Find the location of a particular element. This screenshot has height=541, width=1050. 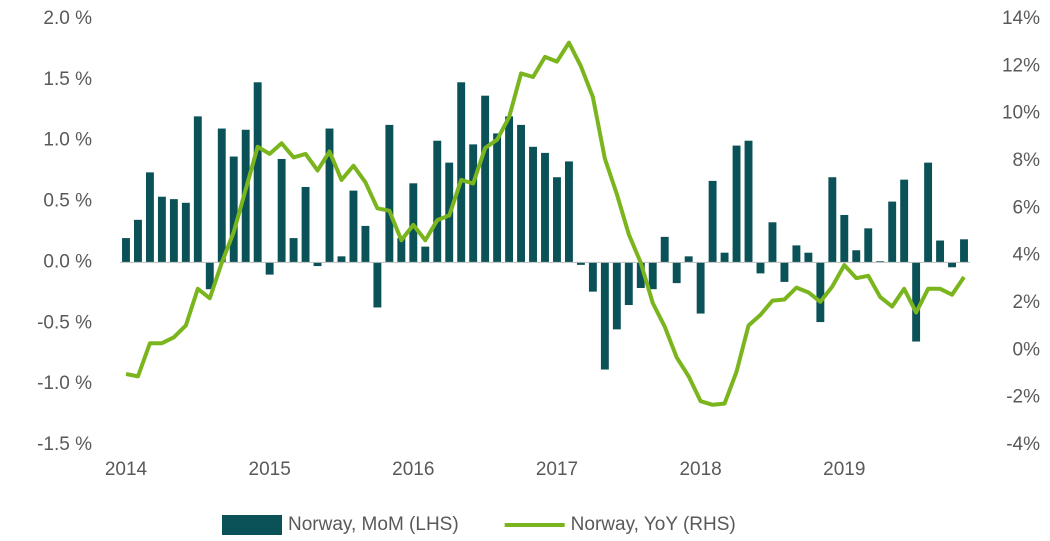

legend-label: Norway, MoM (LHS) is located at coordinates (373, 524).